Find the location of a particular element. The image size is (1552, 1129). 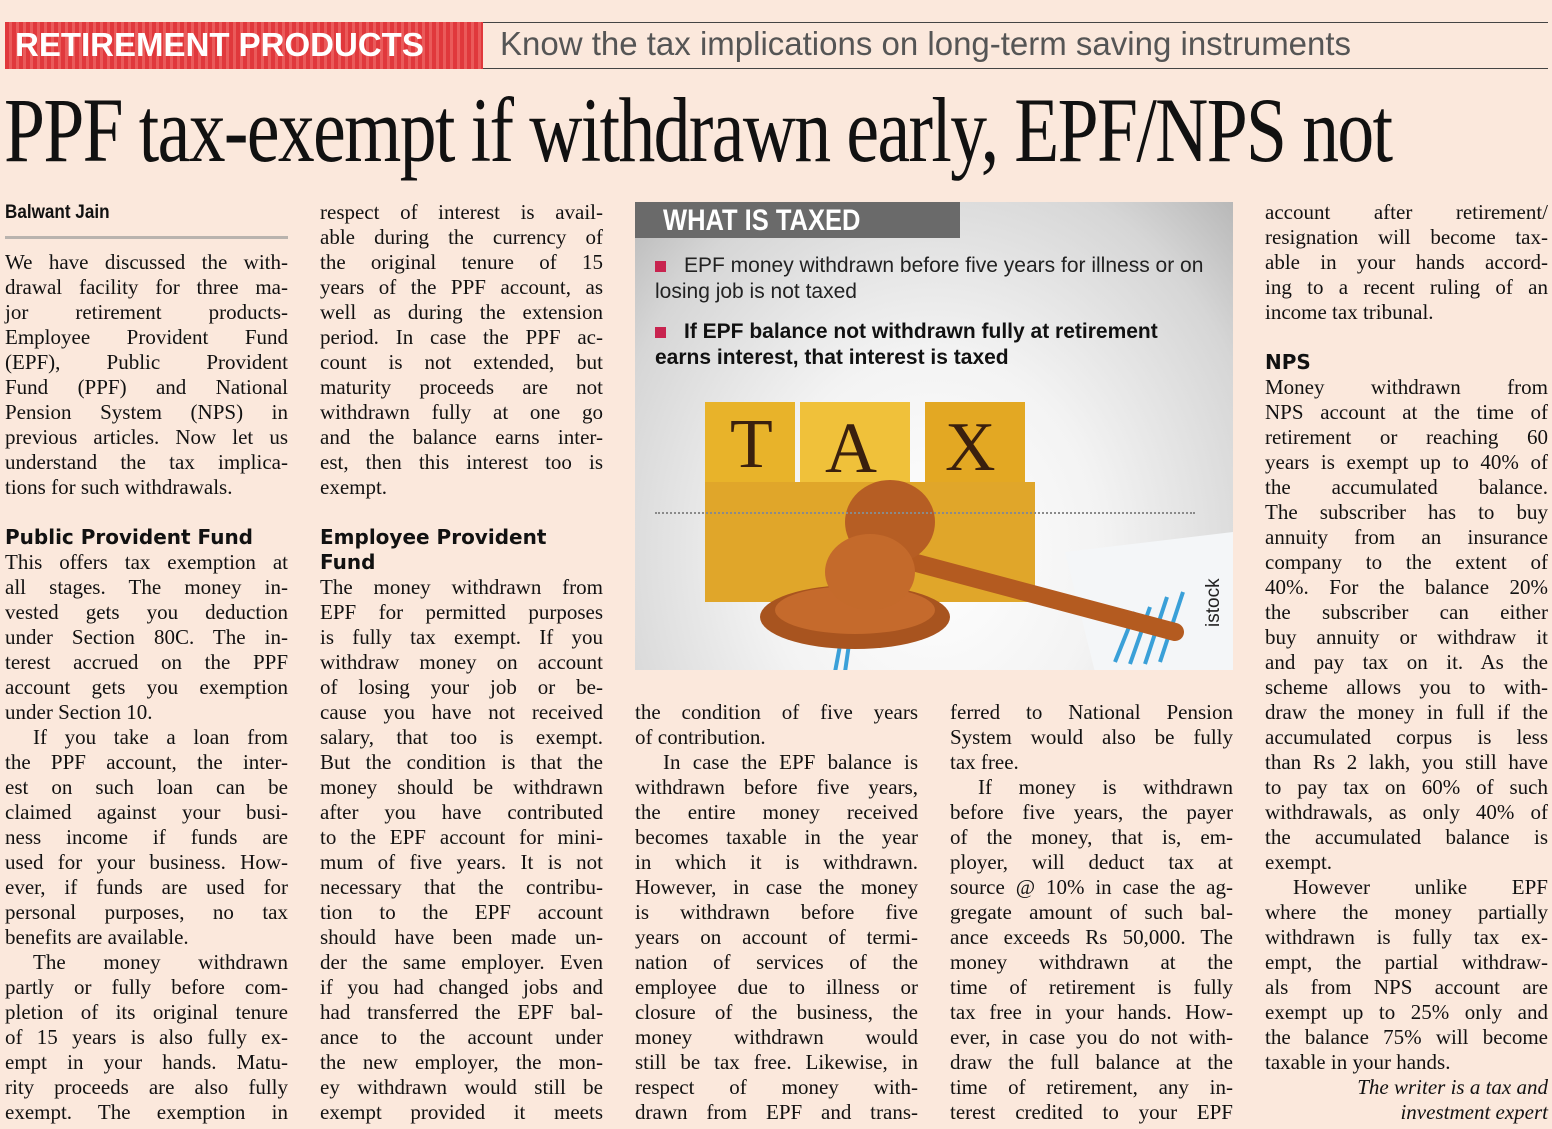

text-line: to pay tax on 60% of such is located at coordinates (1406, 787).